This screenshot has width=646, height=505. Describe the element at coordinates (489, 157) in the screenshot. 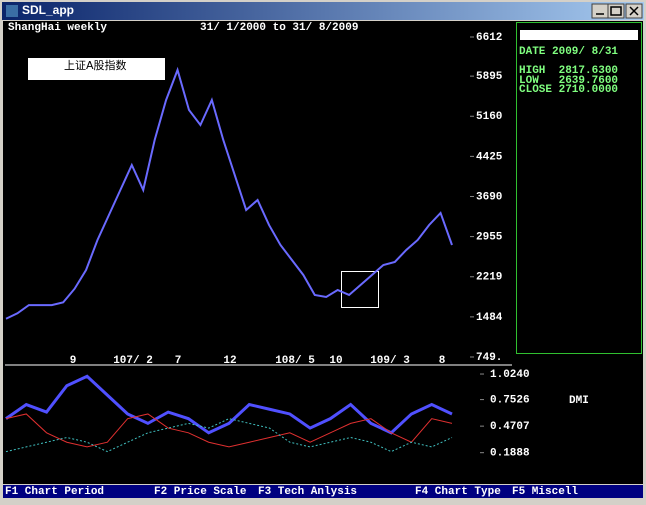

I see `y-tick-label: 4425` at that location.